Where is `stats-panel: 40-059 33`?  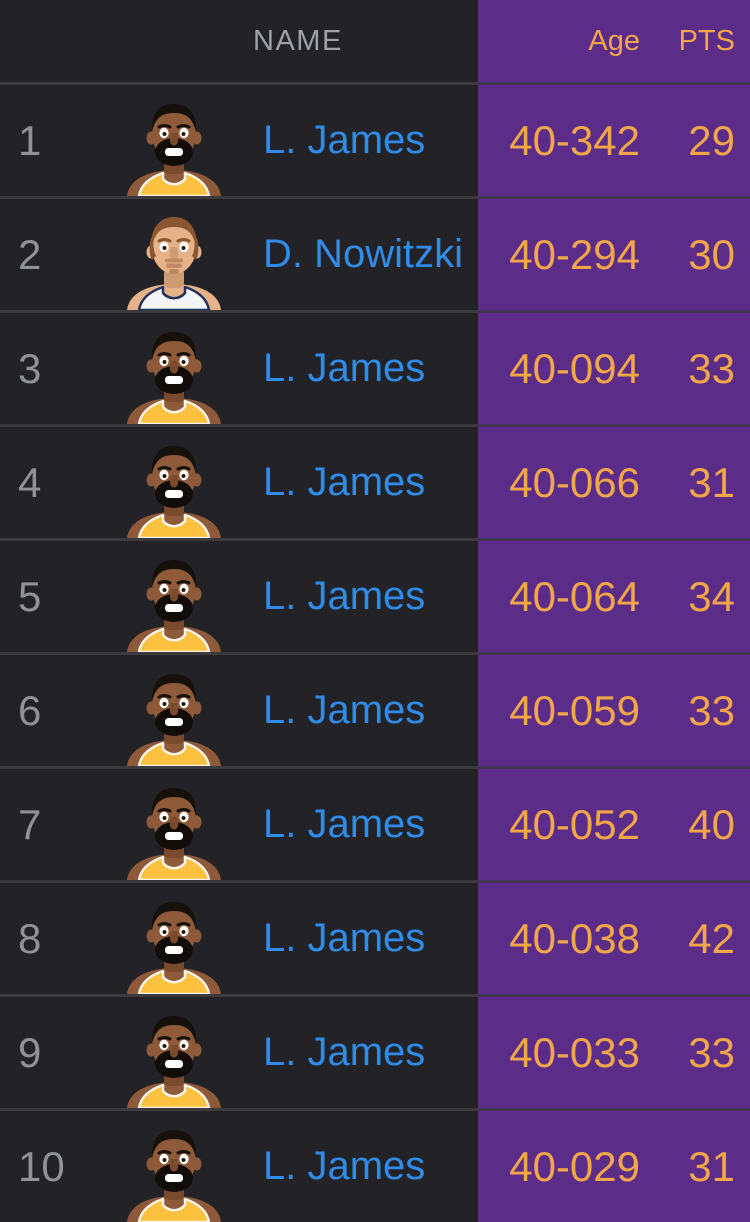 stats-panel: 40-059 33 is located at coordinates (614, 712).